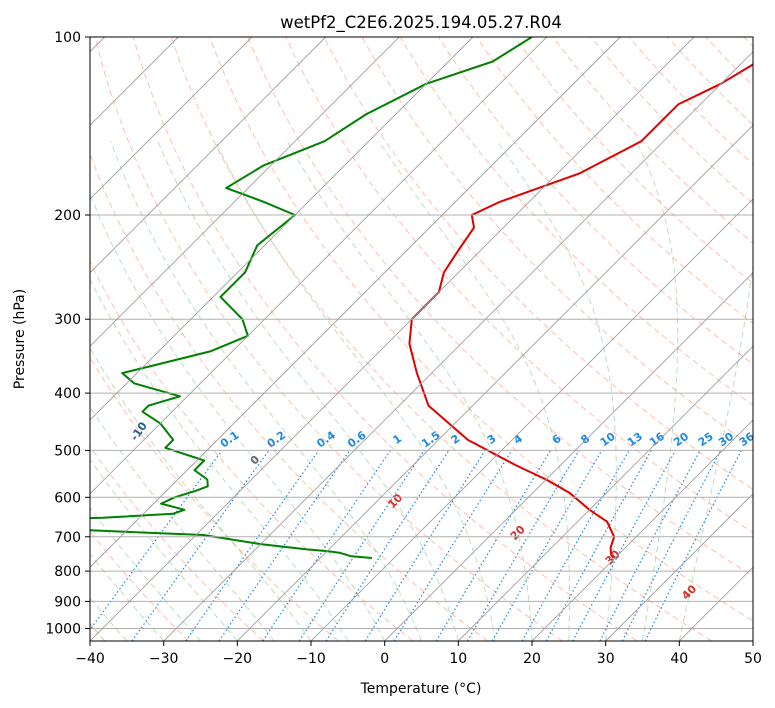  Describe the element at coordinates (139, 431) in the screenshot. I see `dry-adiabat-label: -10` at that location.